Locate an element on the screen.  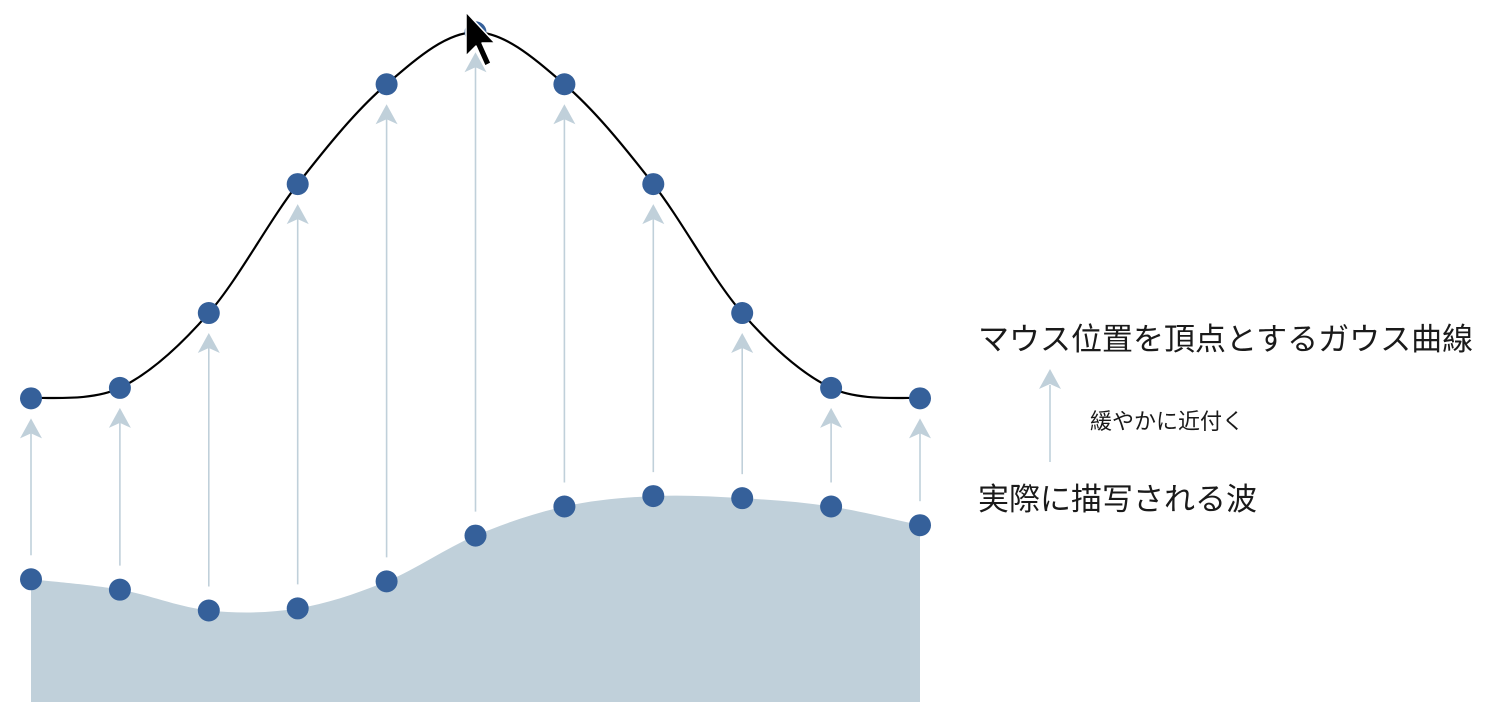
approach-label: 緩やかに近付く is located at coordinates (1167, 422).